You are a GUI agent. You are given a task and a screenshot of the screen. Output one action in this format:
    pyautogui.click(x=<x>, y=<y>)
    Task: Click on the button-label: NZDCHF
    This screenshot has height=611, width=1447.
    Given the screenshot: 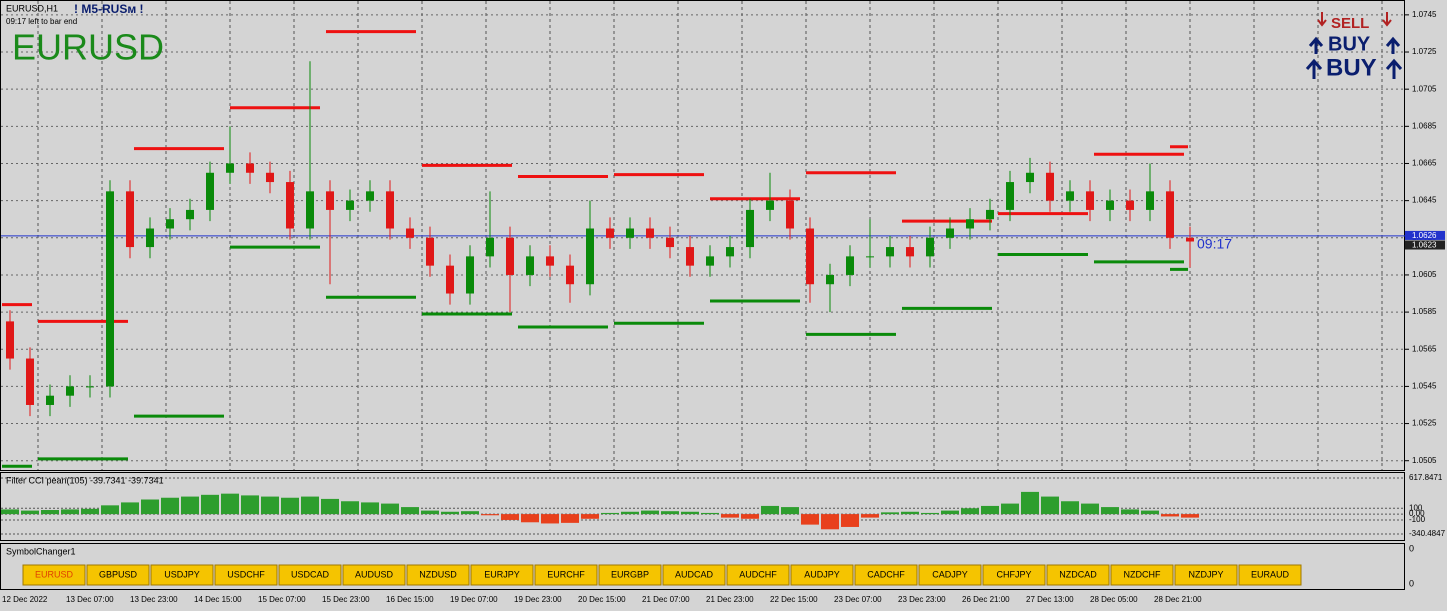 What is the action you would take?
    pyautogui.click(x=1142, y=574)
    